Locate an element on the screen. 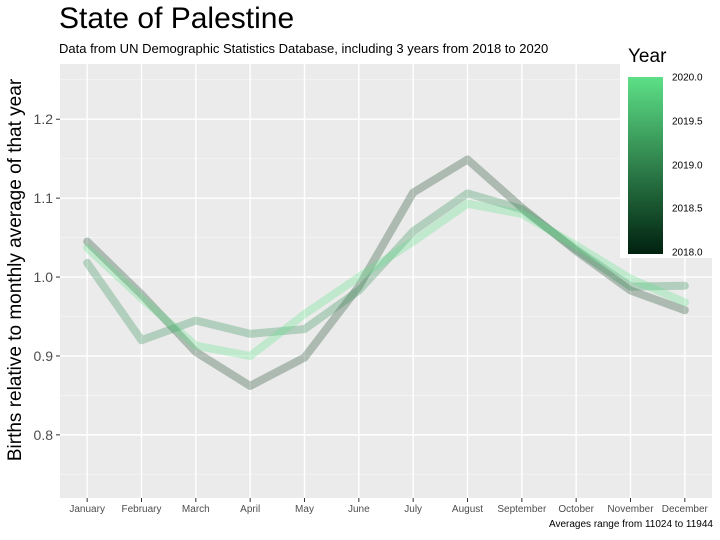  y-tick-label: 1.1 is located at coordinates (44, 198).